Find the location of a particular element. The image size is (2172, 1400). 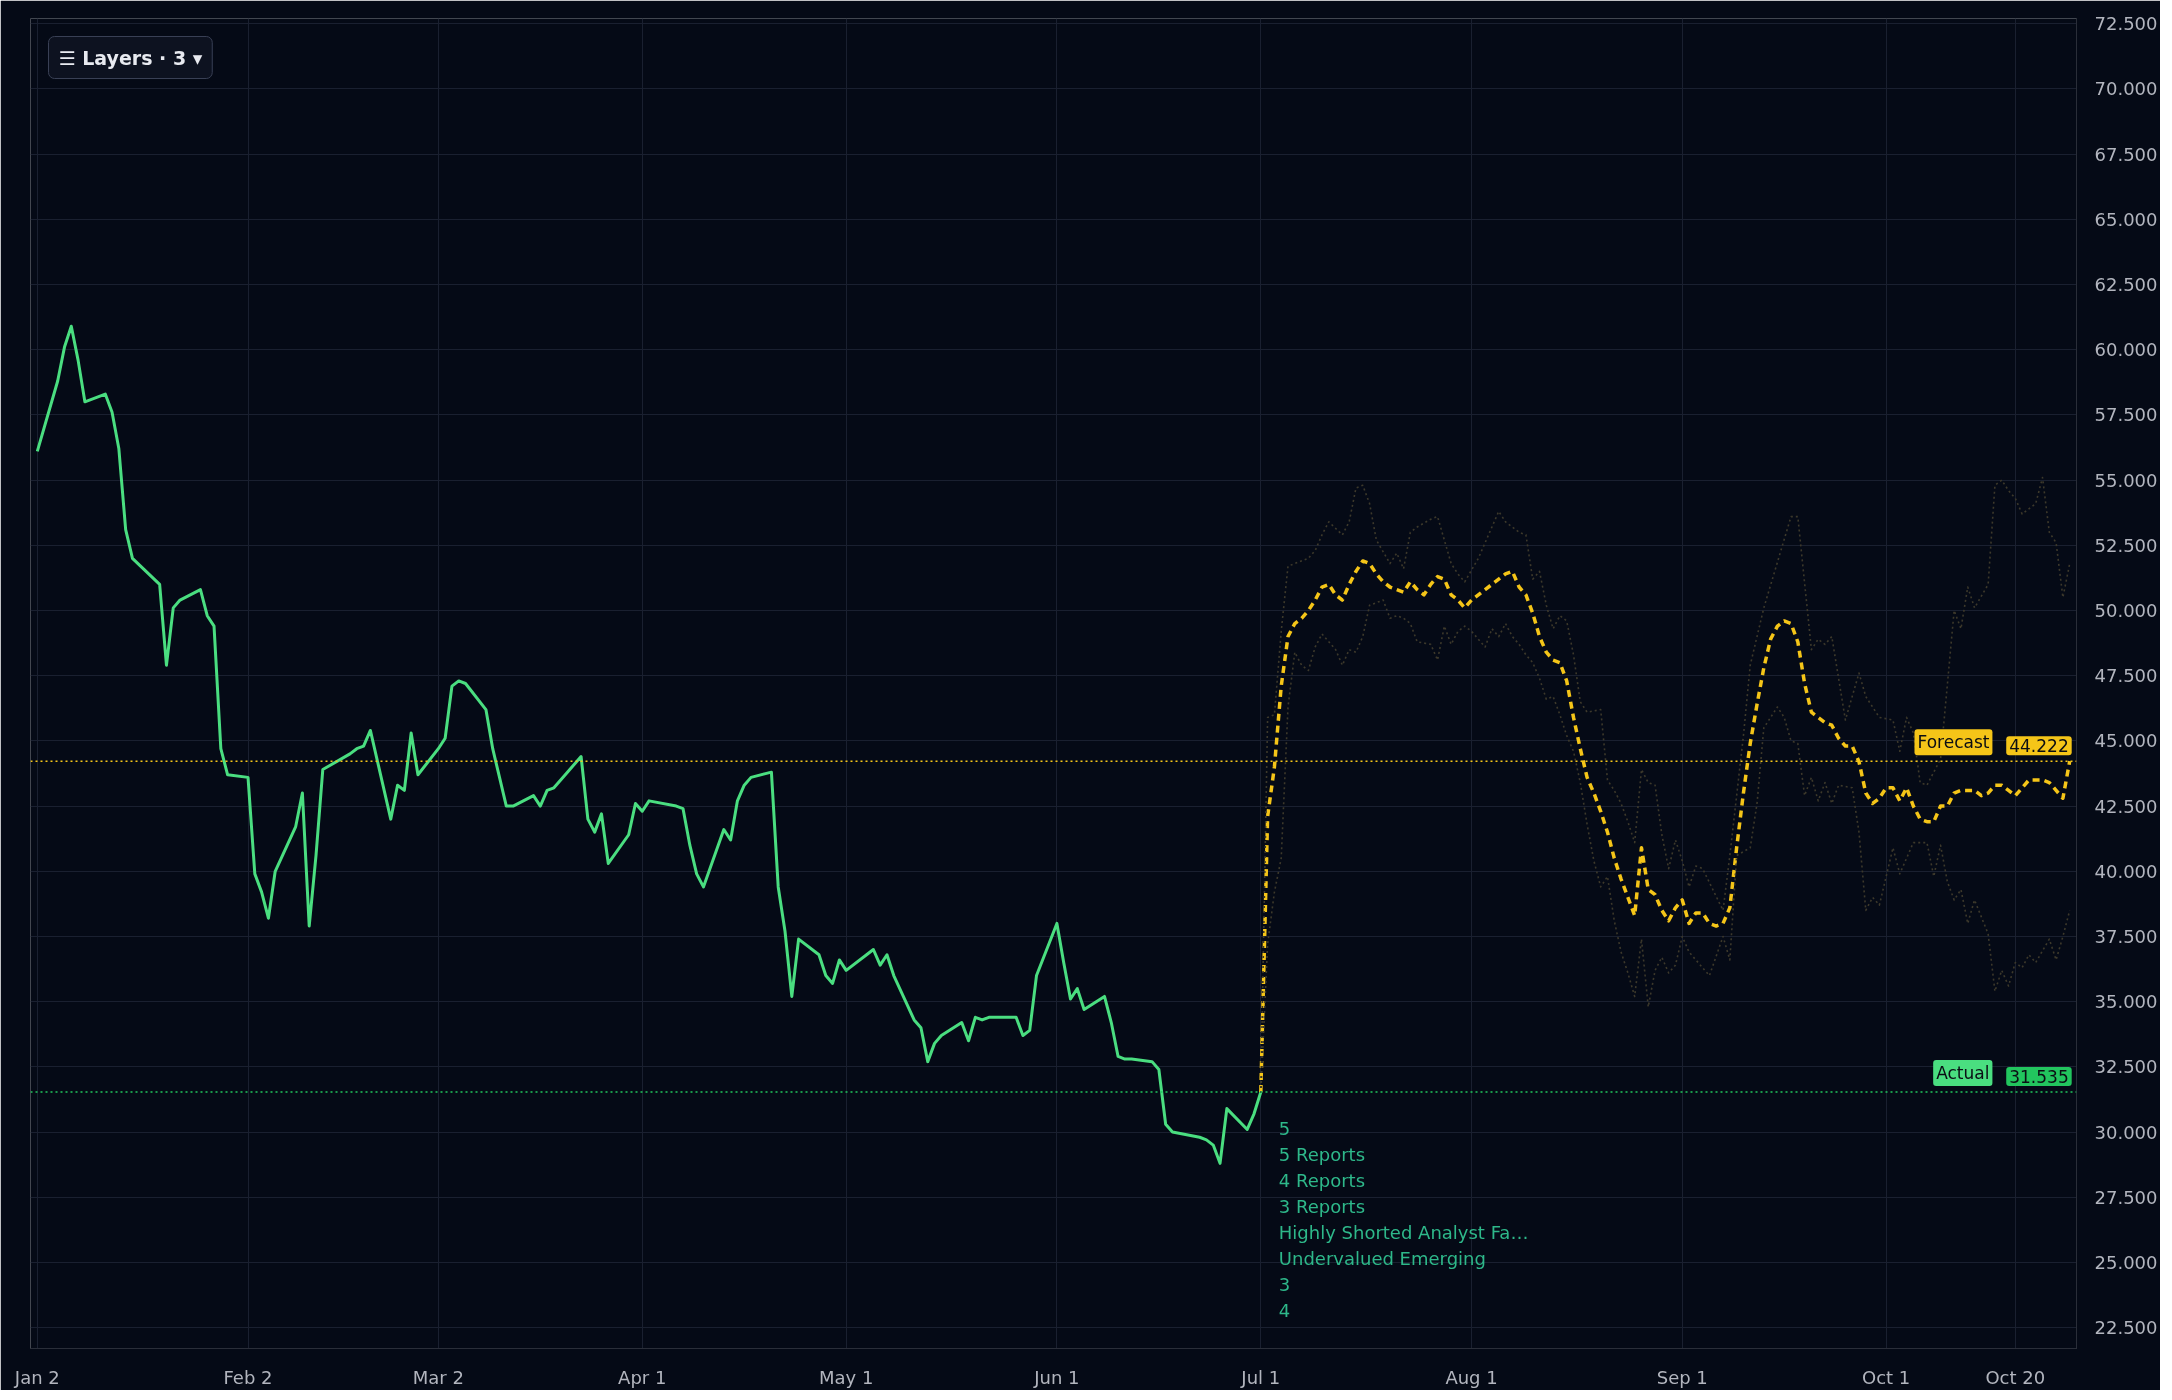

annotation: 3 Reports is located at coordinates (1322, 1206).